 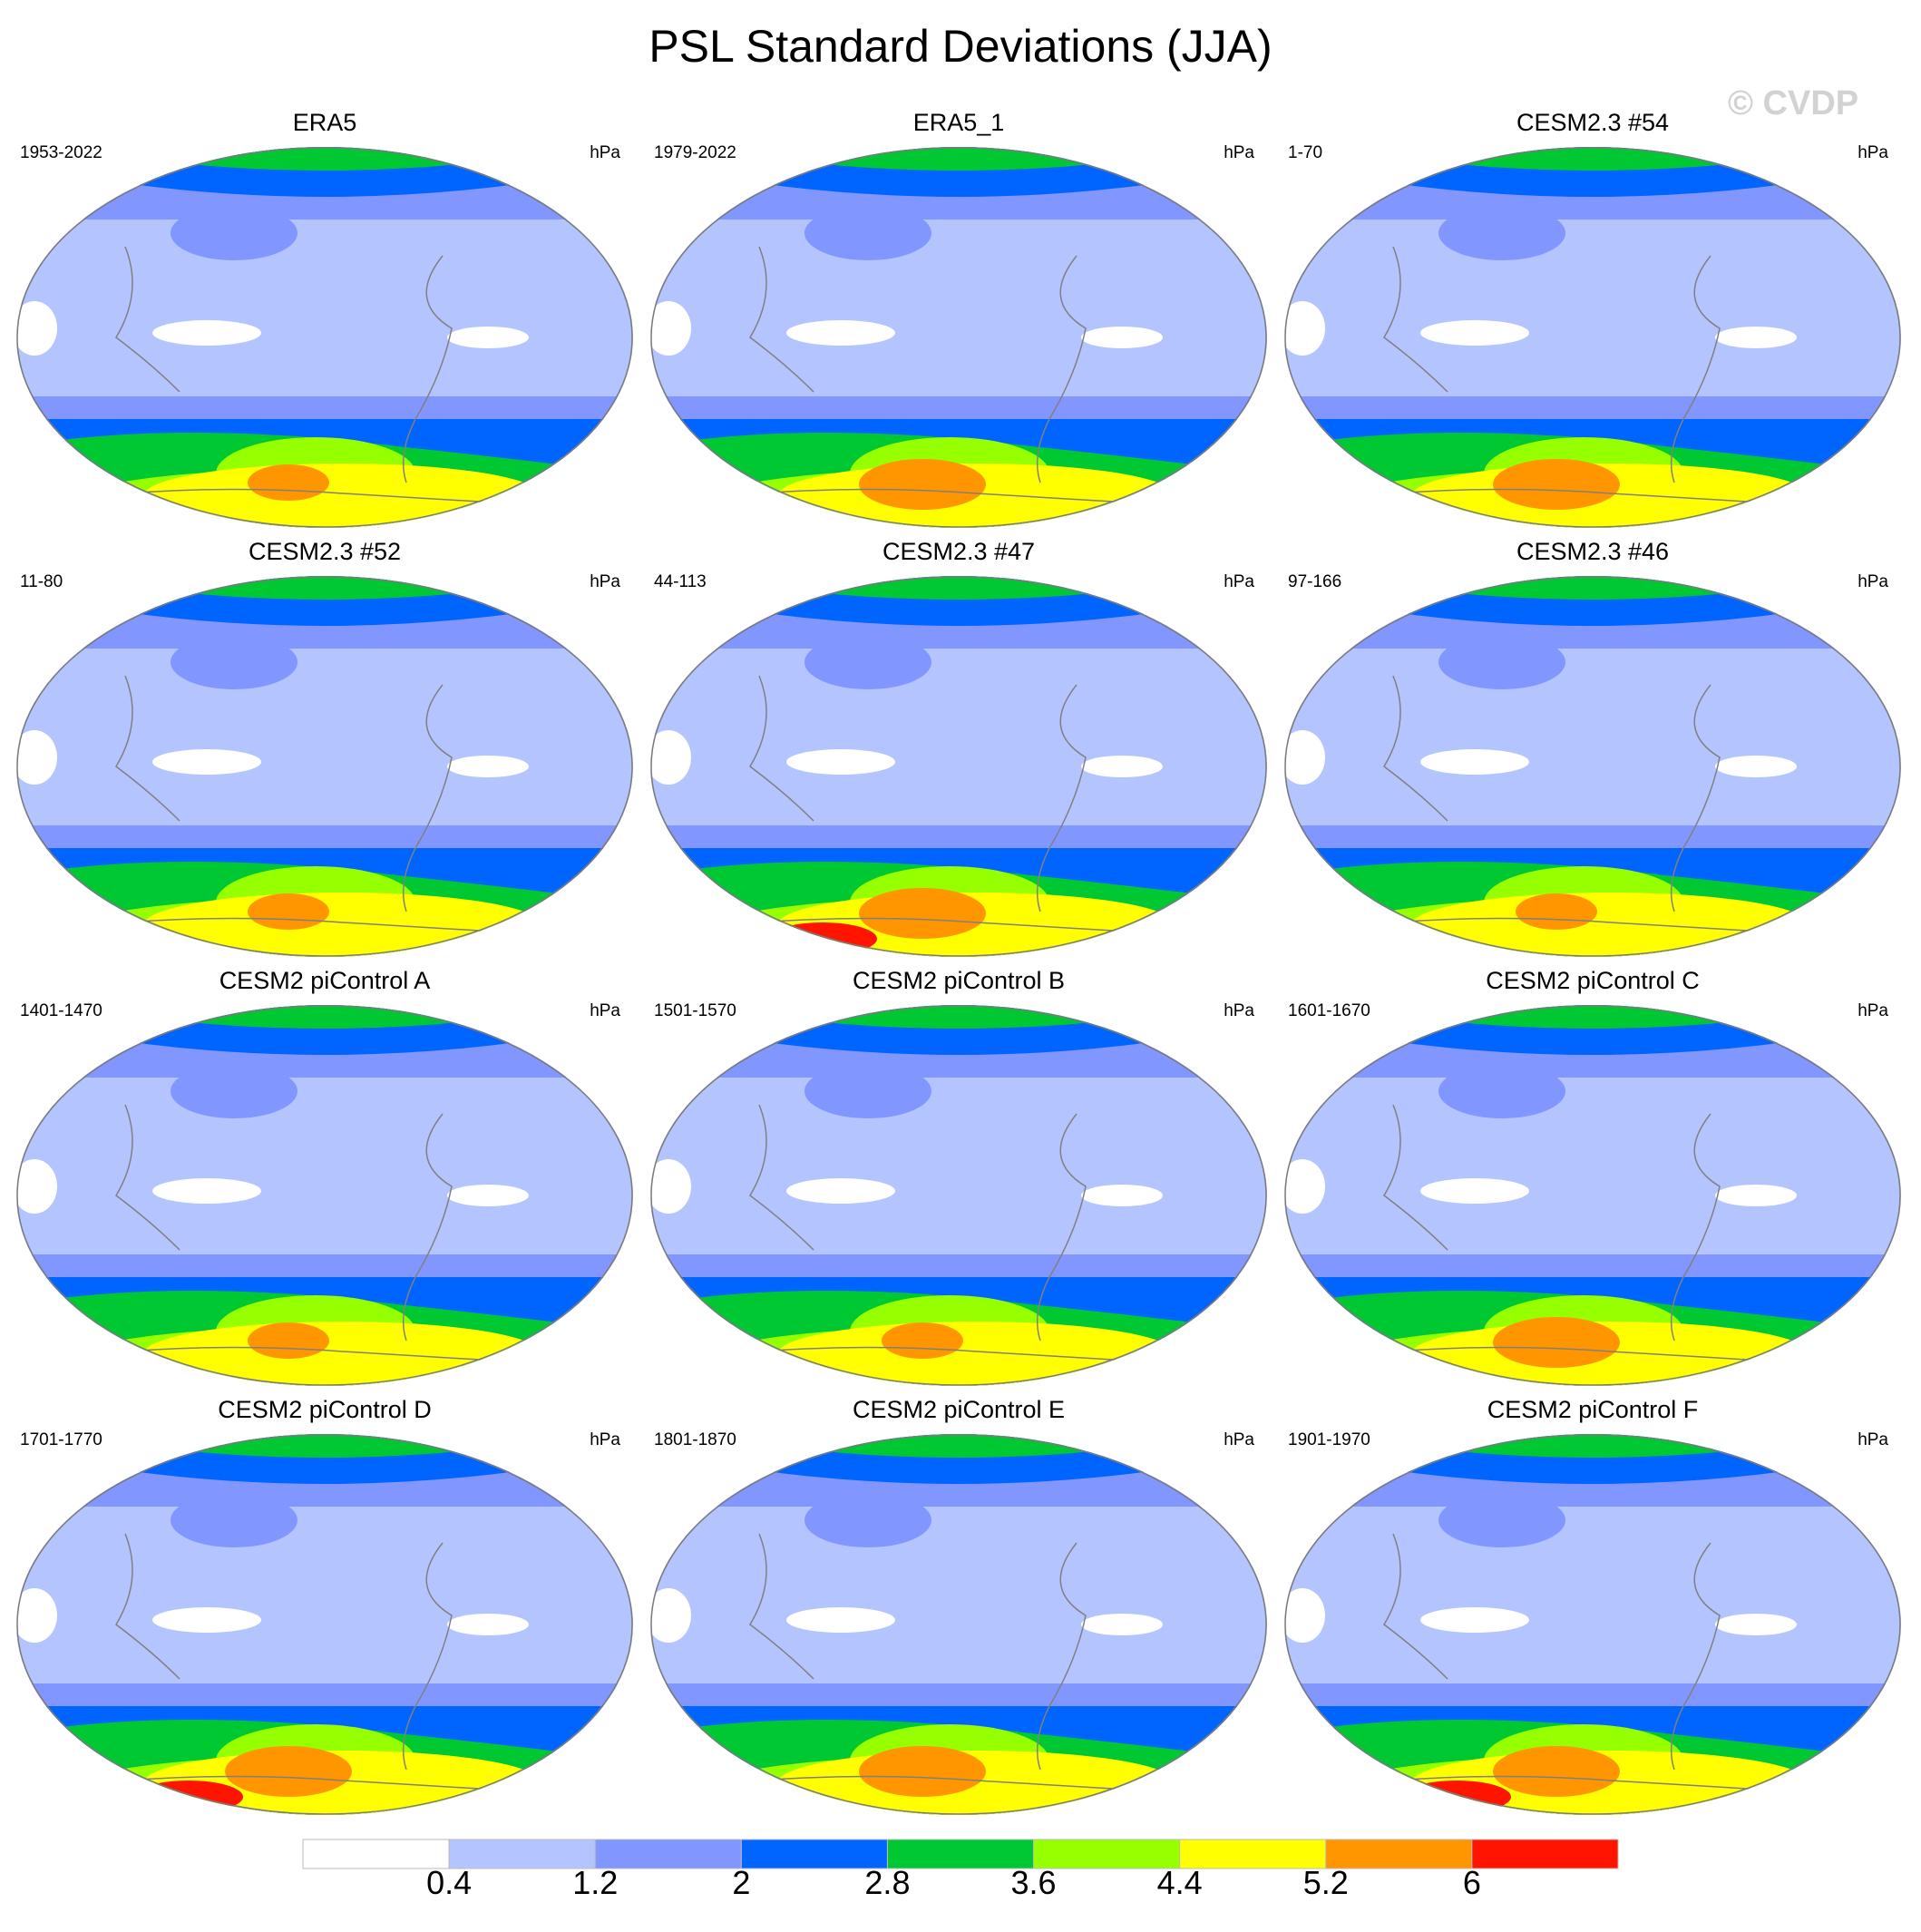 What do you see at coordinates (960, 46) in the screenshot?
I see `figure-title: PSL Standard Deviations (JJA)` at bounding box center [960, 46].